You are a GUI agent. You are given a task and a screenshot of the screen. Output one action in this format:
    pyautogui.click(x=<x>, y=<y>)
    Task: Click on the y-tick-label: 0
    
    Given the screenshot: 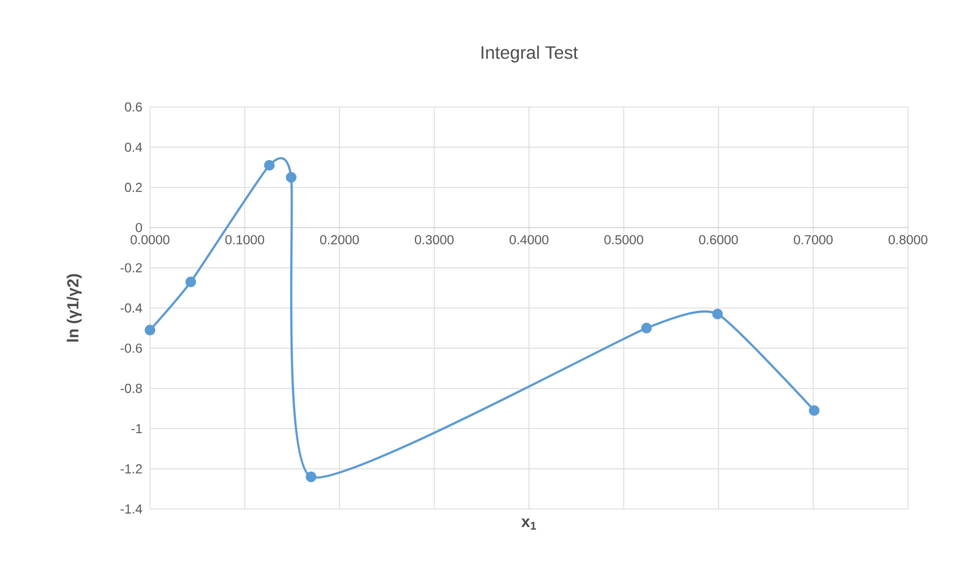 What is the action you would take?
    pyautogui.click(x=139, y=227)
    